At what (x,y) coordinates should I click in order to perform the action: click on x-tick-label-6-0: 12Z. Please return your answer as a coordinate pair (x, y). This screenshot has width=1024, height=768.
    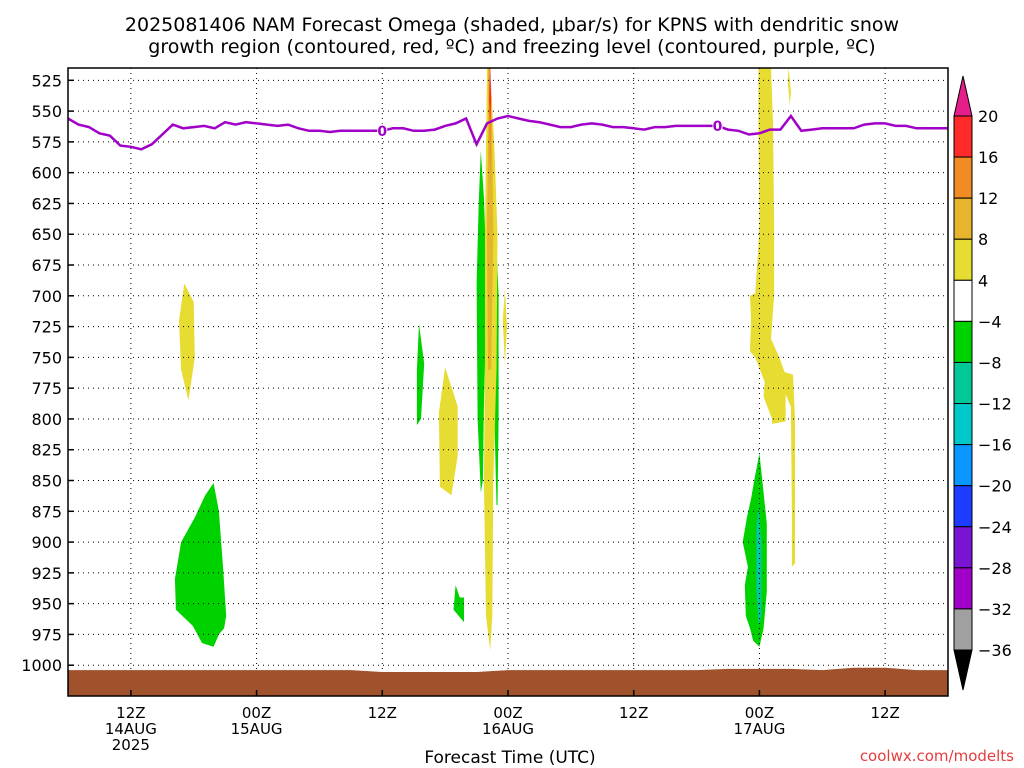
    Looking at the image, I should click on (130, 713).